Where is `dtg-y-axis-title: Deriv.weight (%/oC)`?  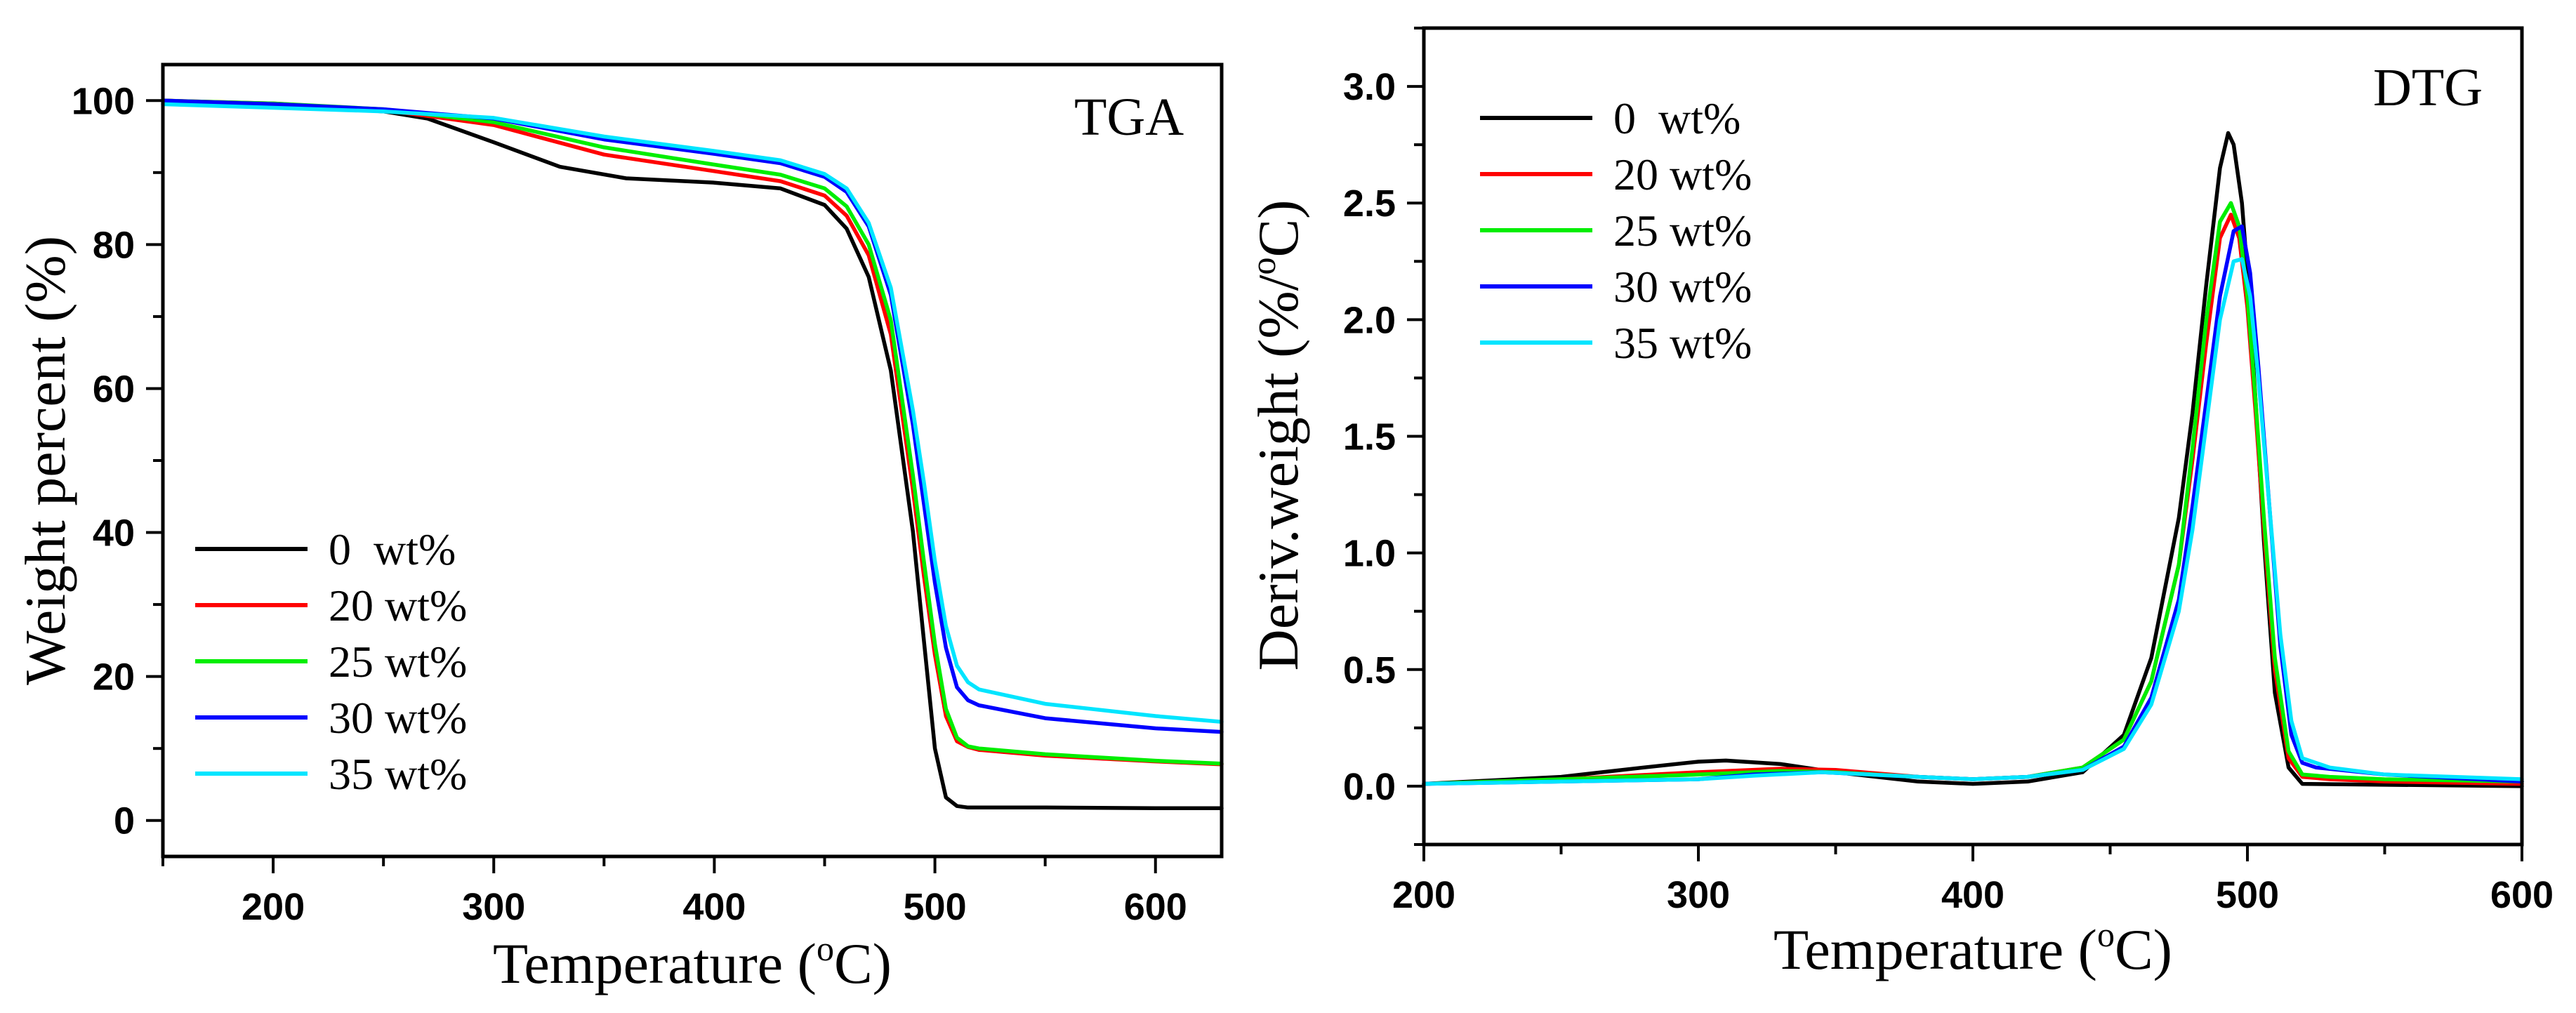
dtg-y-axis-title: Deriv.weight (%/oC) is located at coordinates (1276, 436).